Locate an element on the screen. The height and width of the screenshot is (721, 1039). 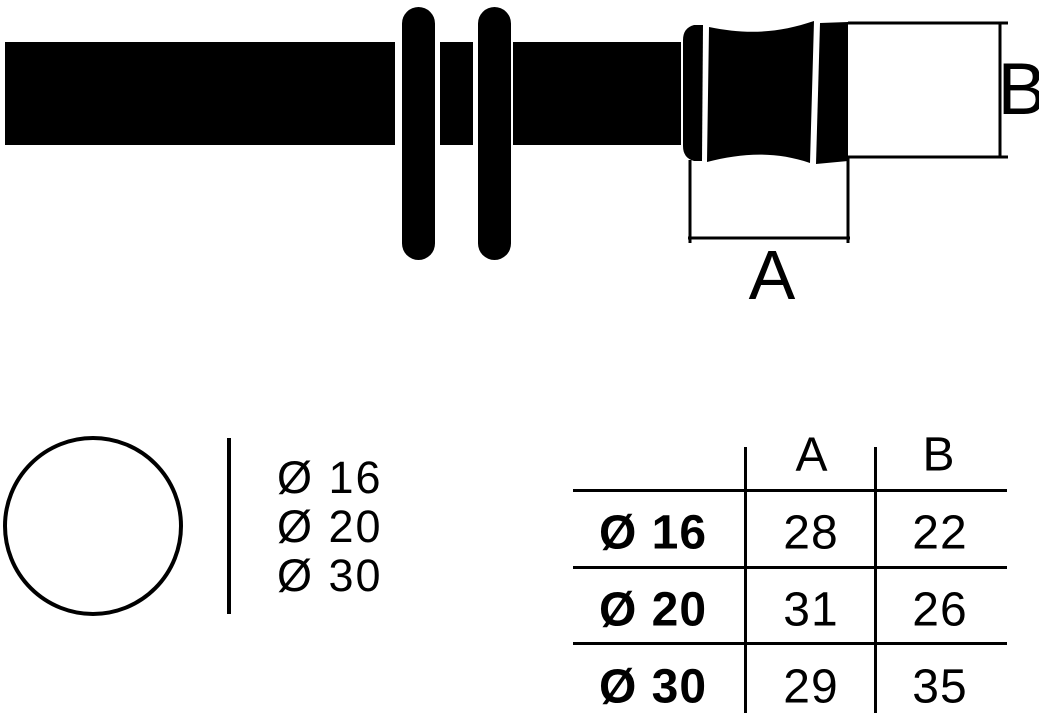
diameter-option-20: Ø 20 is located at coordinates (330, 526).